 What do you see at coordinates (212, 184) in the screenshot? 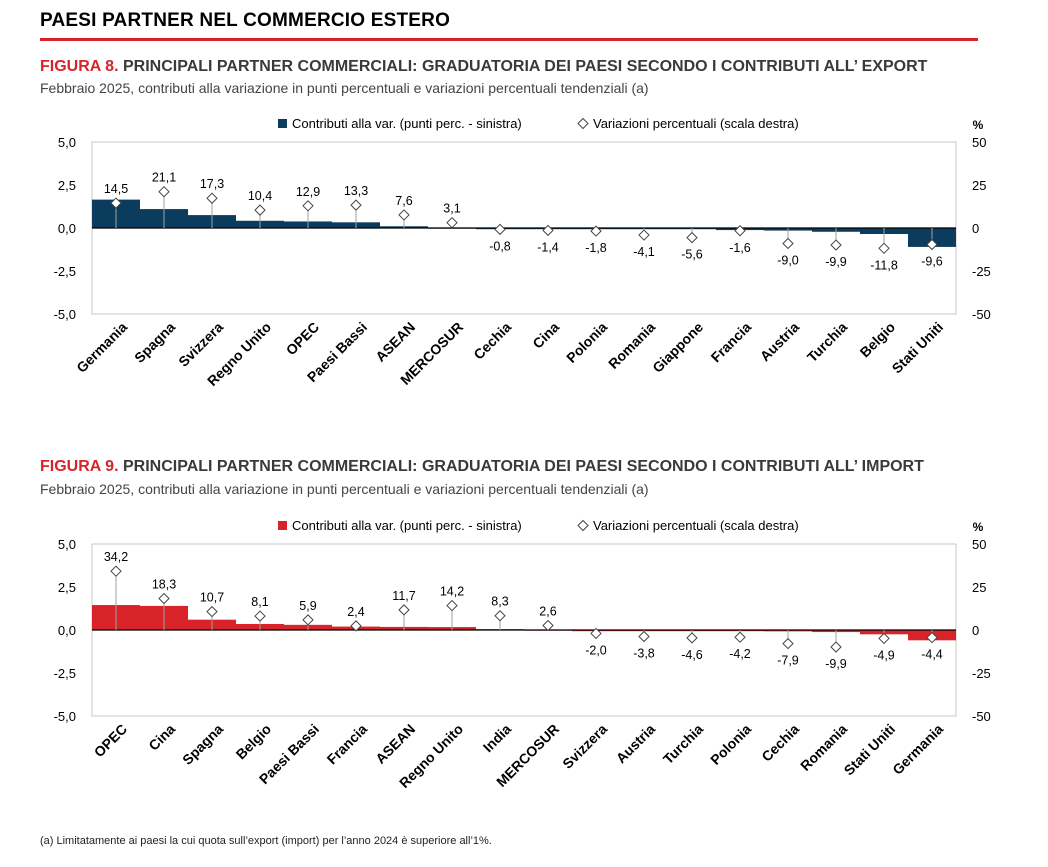
I see `data-label: 17,3` at bounding box center [212, 184].